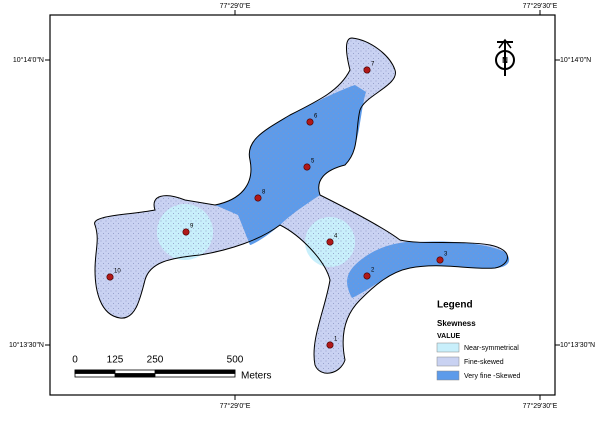 This screenshot has height=423, width=600. I want to click on legend-label: Fine-skewed, so click(484, 362).